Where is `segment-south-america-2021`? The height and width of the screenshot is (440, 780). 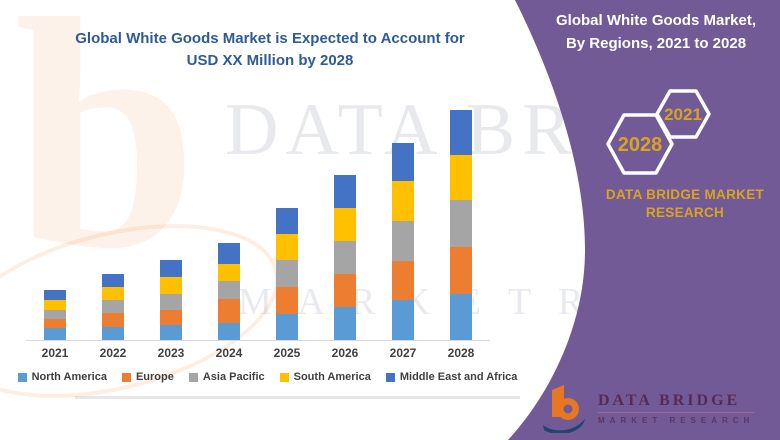
segment-south-america-2021 is located at coordinates (55, 305).